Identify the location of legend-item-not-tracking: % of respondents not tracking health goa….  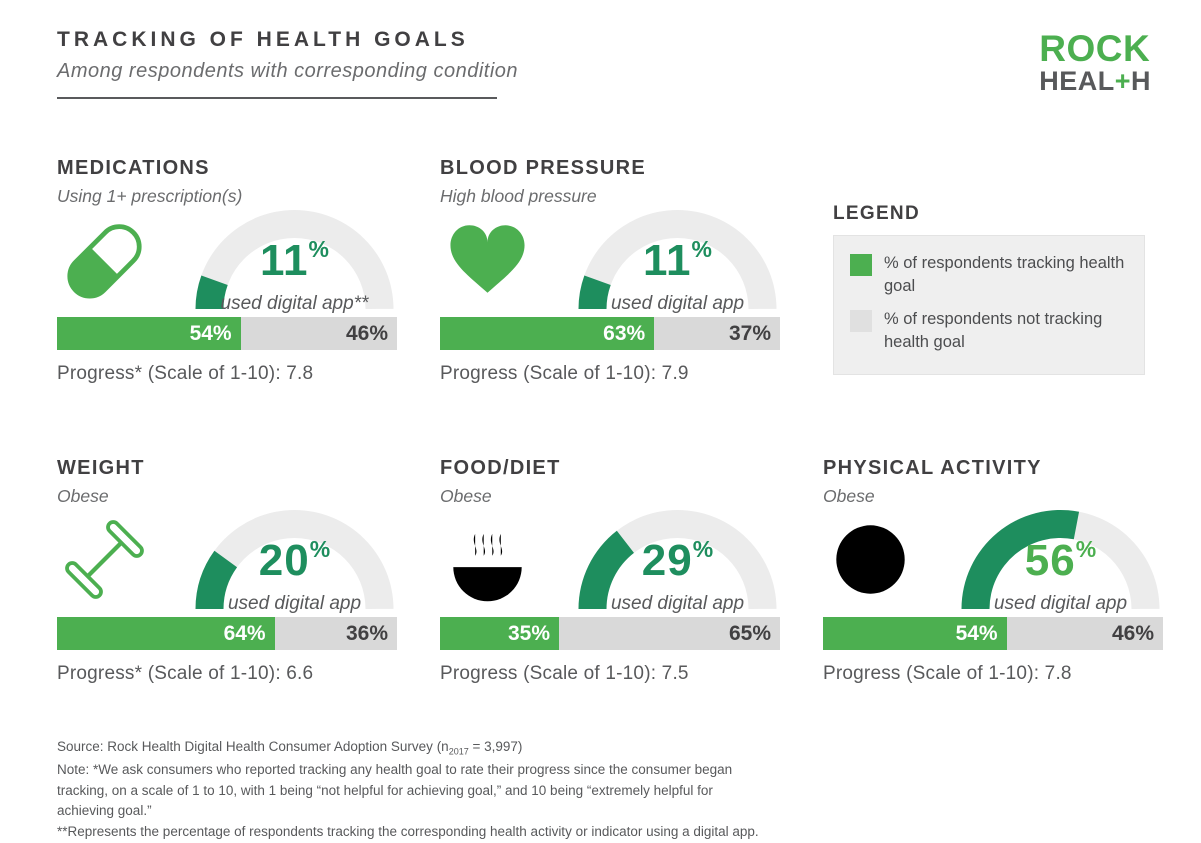
(989, 331).